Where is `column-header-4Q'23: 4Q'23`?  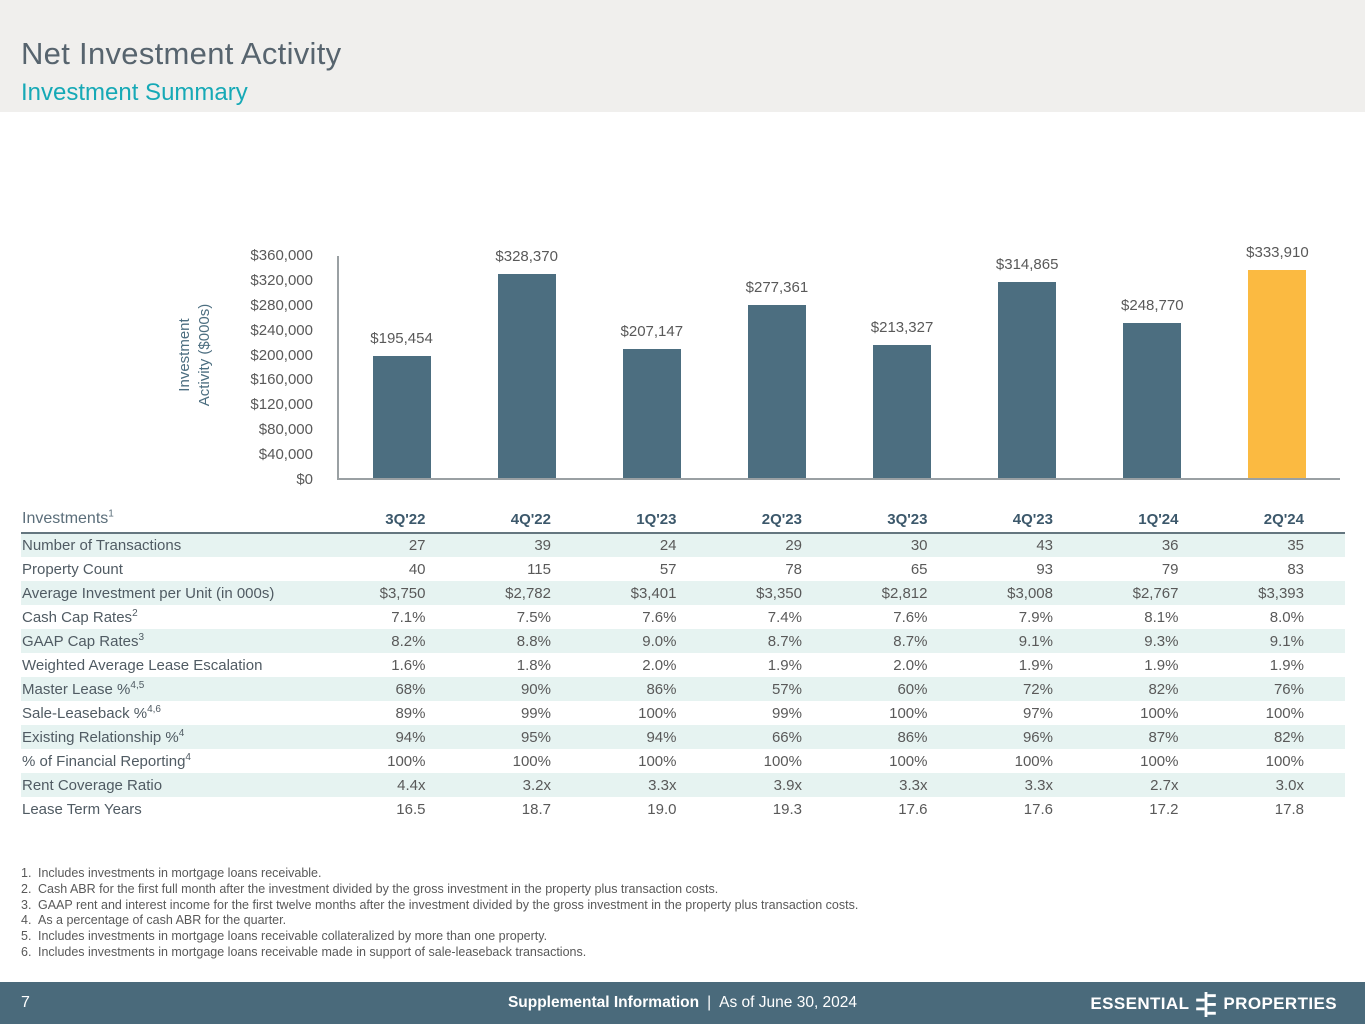 column-header-4Q'23: 4Q'23 is located at coordinates (1031, 520).